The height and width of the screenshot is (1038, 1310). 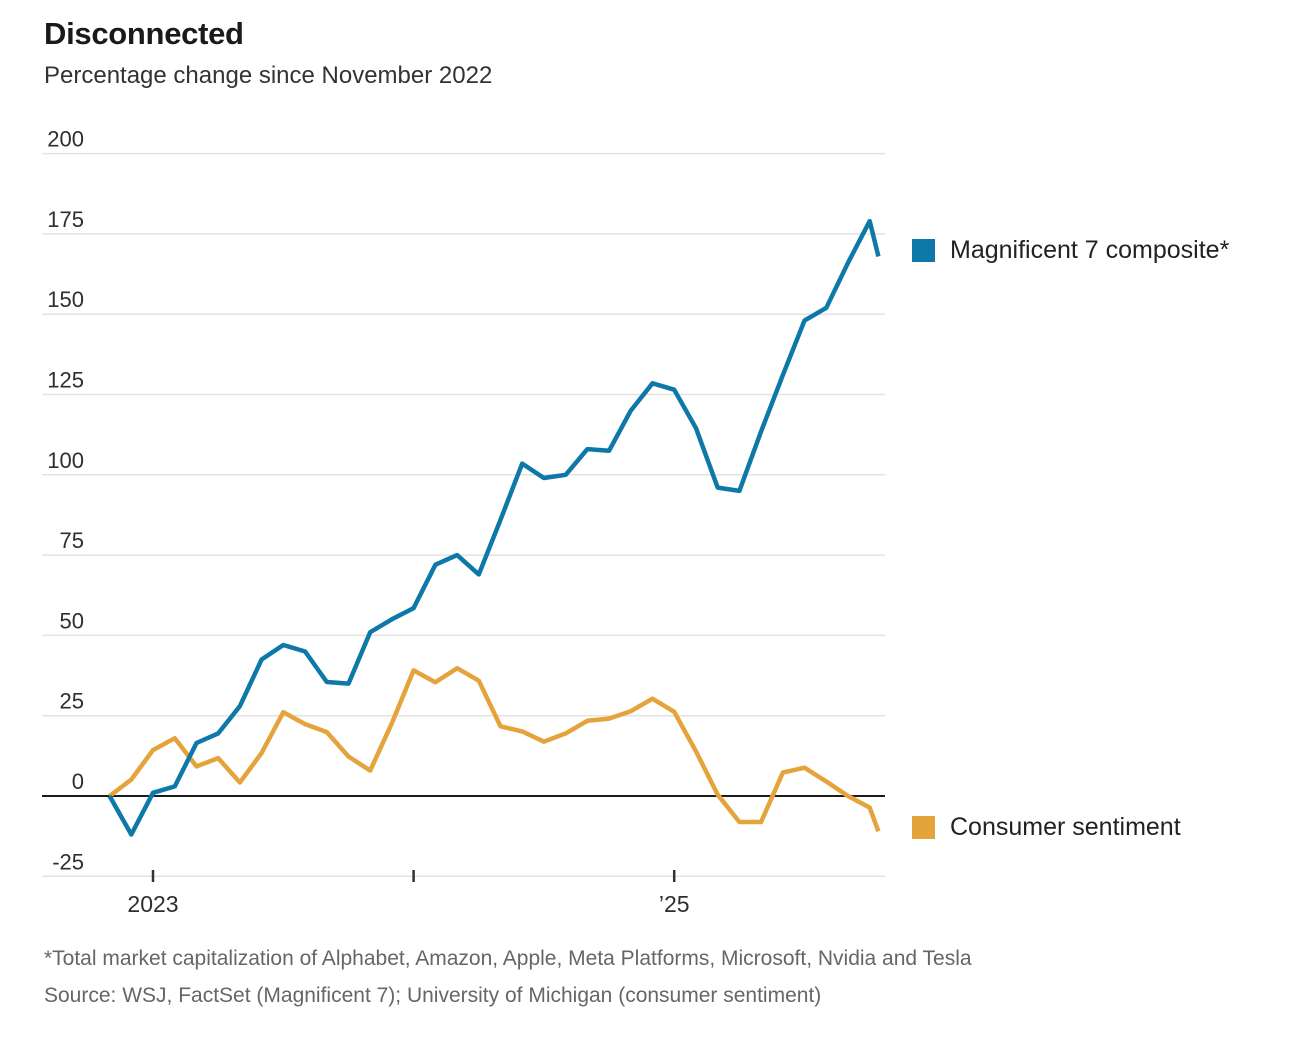 I want to click on y-tick-label-125: 125, so click(x=65, y=380).